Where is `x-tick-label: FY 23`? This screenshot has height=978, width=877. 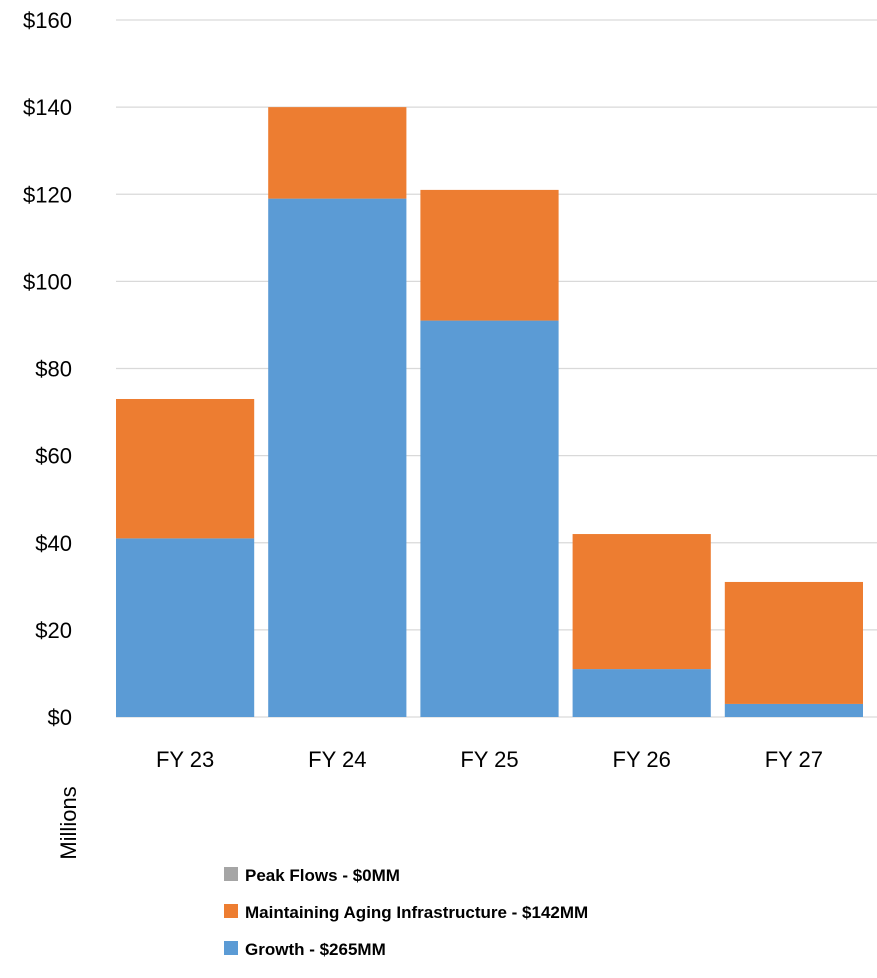
x-tick-label: FY 23 is located at coordinates (185, 759).